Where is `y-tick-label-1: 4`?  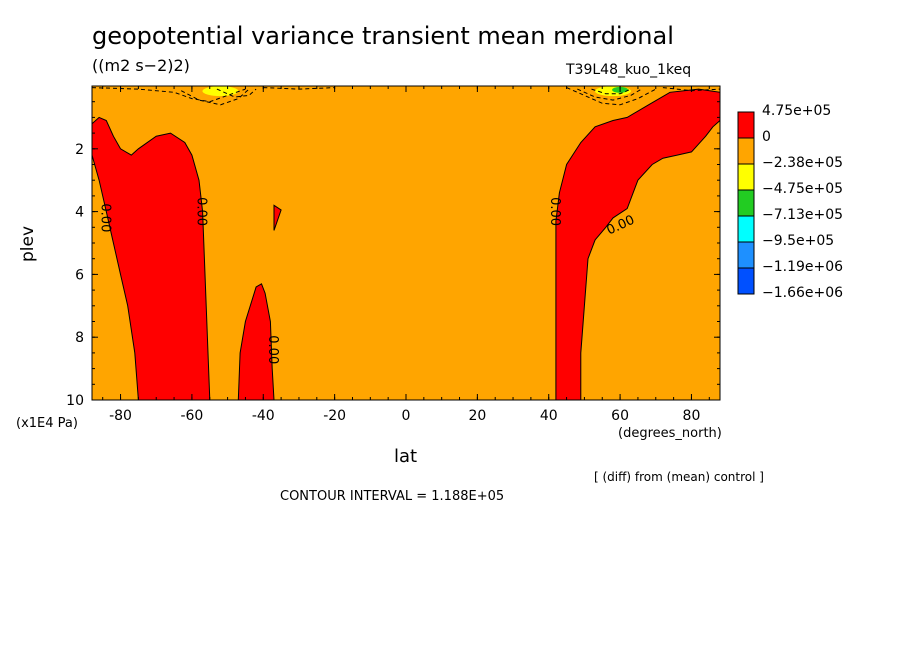 y-tick-label-1: 4 is located at coordinates (79, 213).